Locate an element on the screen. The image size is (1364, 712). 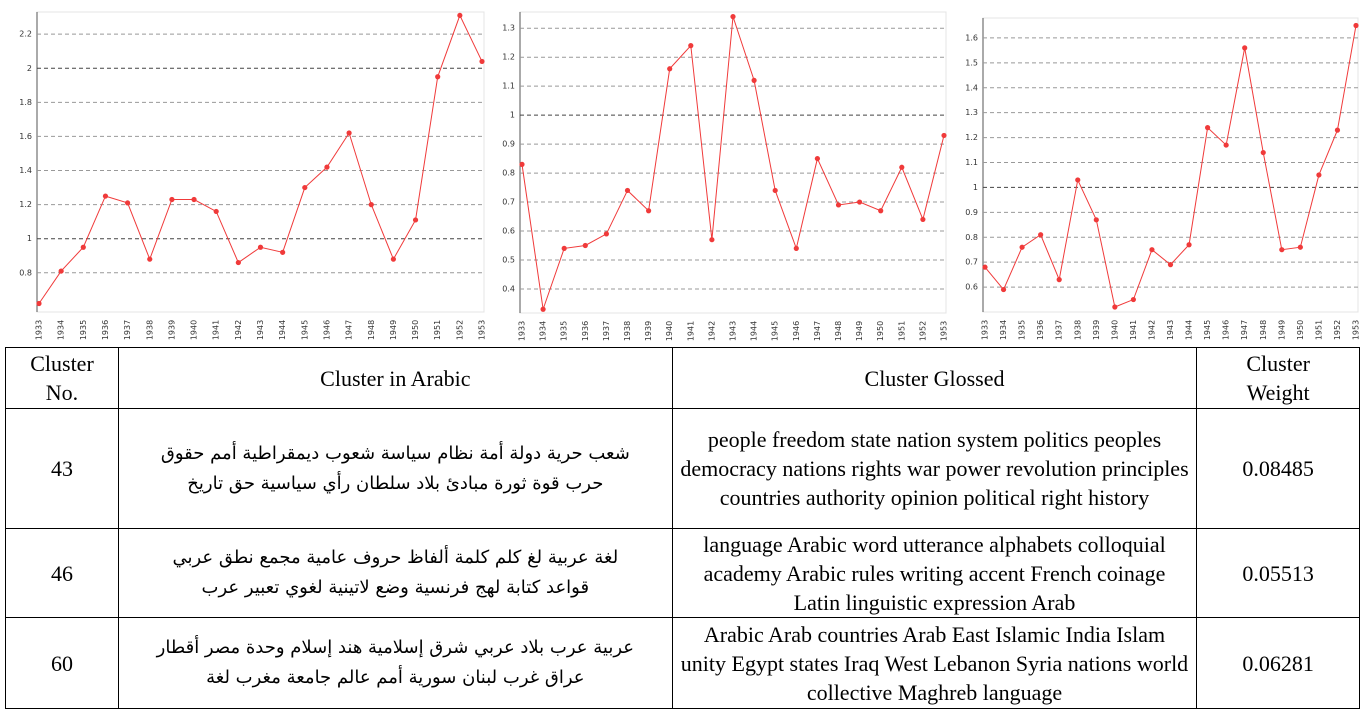
y-tick-label: 0.6 is located at coordinates (508, 231).